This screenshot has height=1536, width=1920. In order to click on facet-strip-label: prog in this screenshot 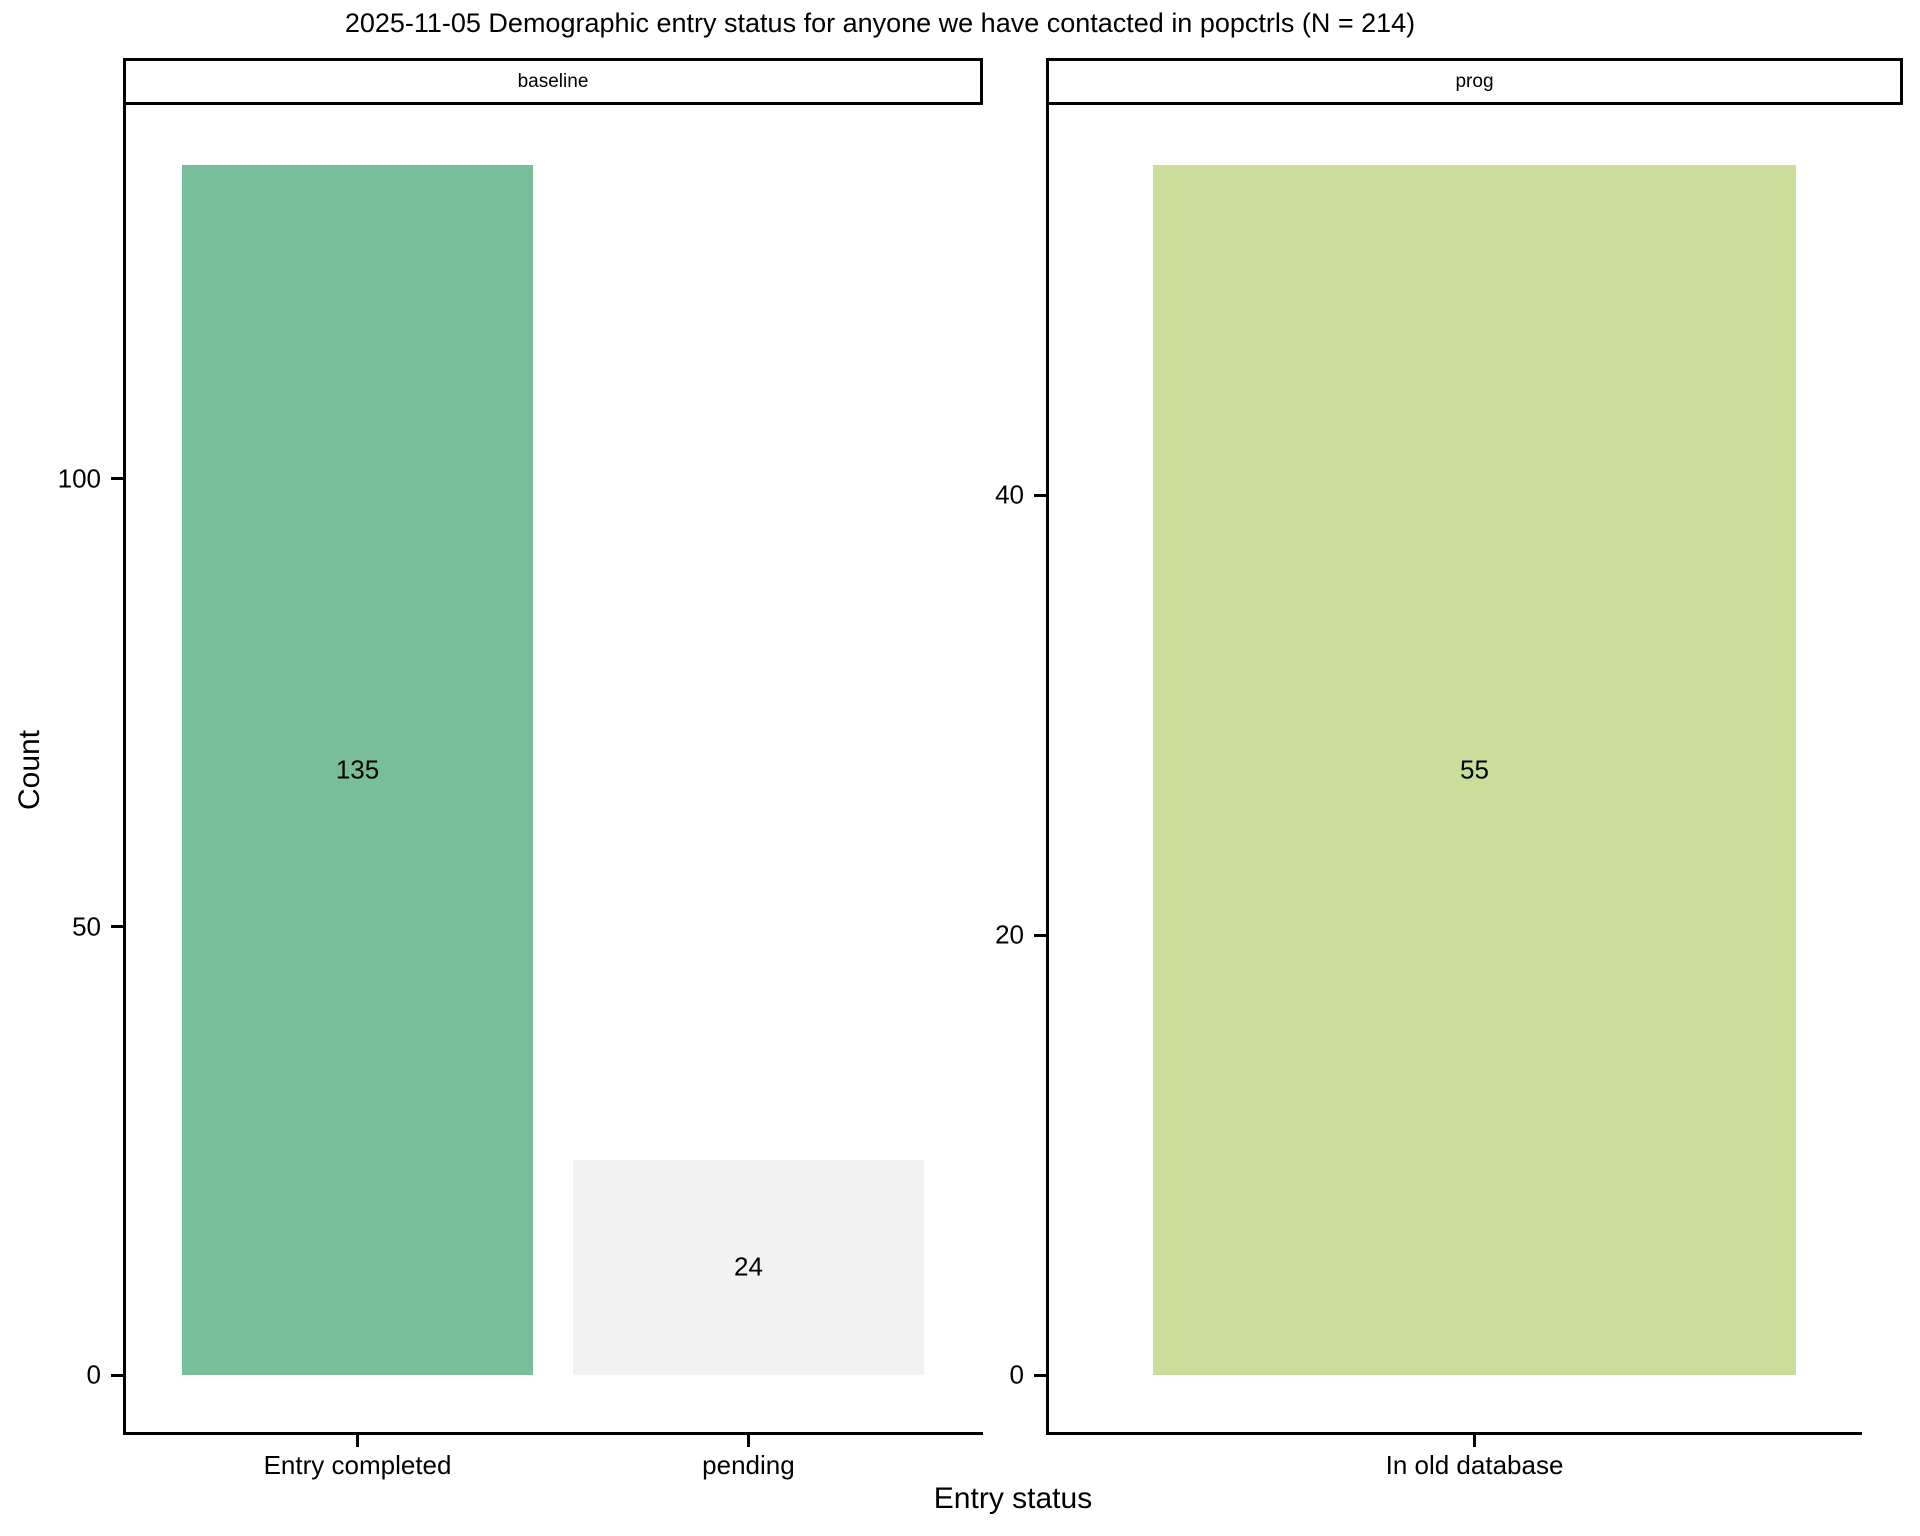, I will do `click(1474, 81)`.